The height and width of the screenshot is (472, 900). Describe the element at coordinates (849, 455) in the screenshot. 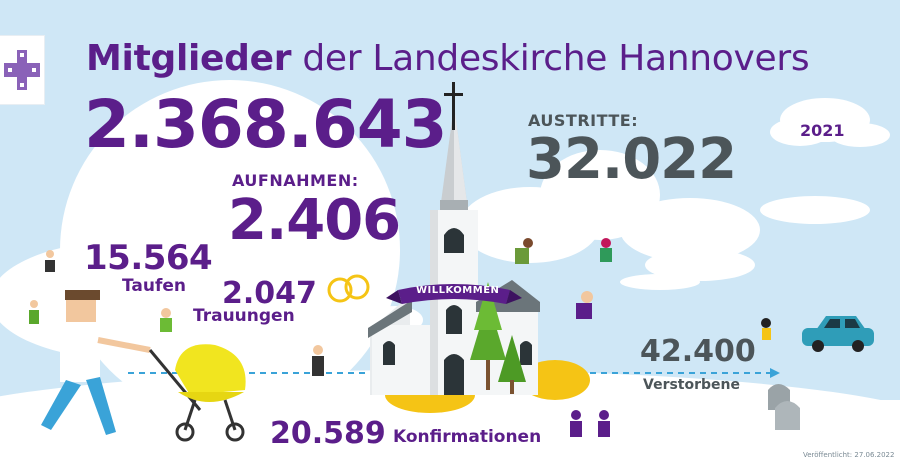

I see `published-date: Veröffentlicht: 27.06.2022` at that location.